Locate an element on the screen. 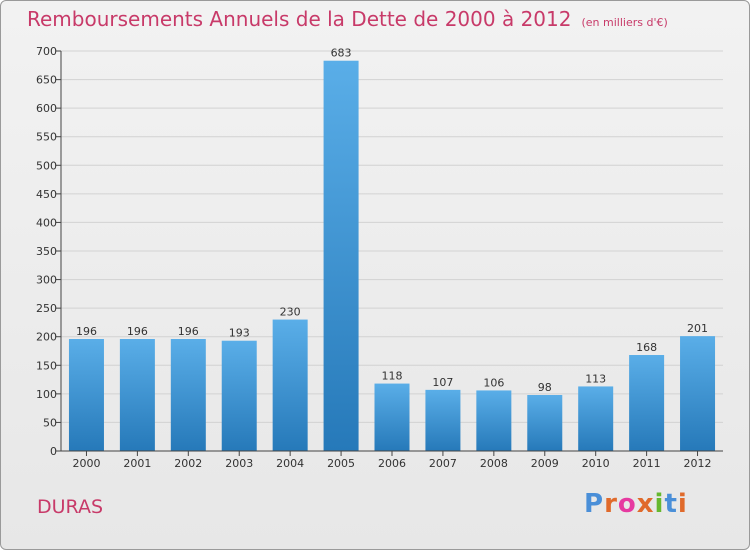  data-label: 683 is located at coordinates (341, 53).